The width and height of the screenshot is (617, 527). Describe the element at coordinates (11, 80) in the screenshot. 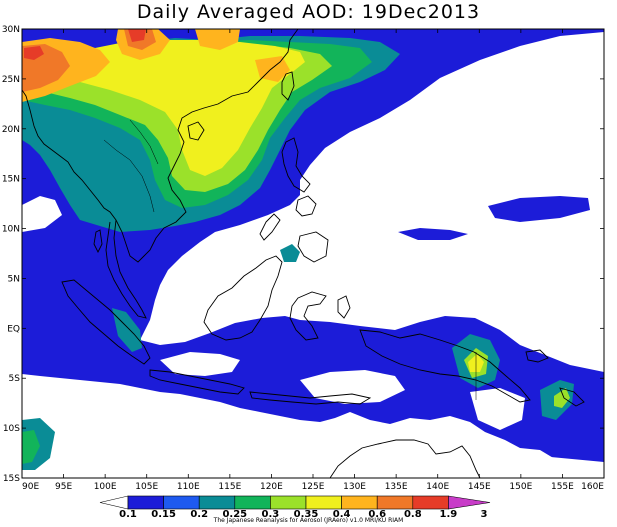

I see `lat-tick-label: 25N` at that location.